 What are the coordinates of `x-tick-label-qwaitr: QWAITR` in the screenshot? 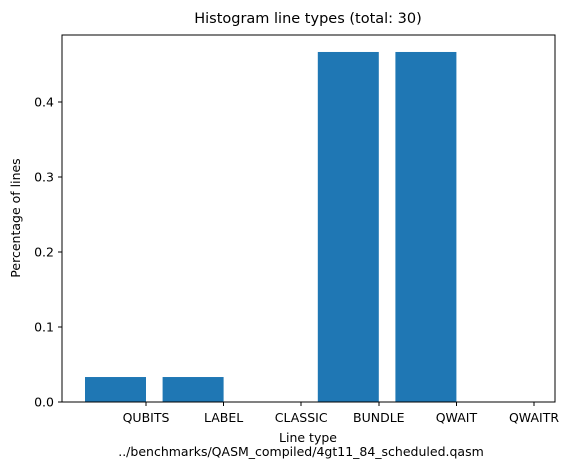 It's located at (534, 417).